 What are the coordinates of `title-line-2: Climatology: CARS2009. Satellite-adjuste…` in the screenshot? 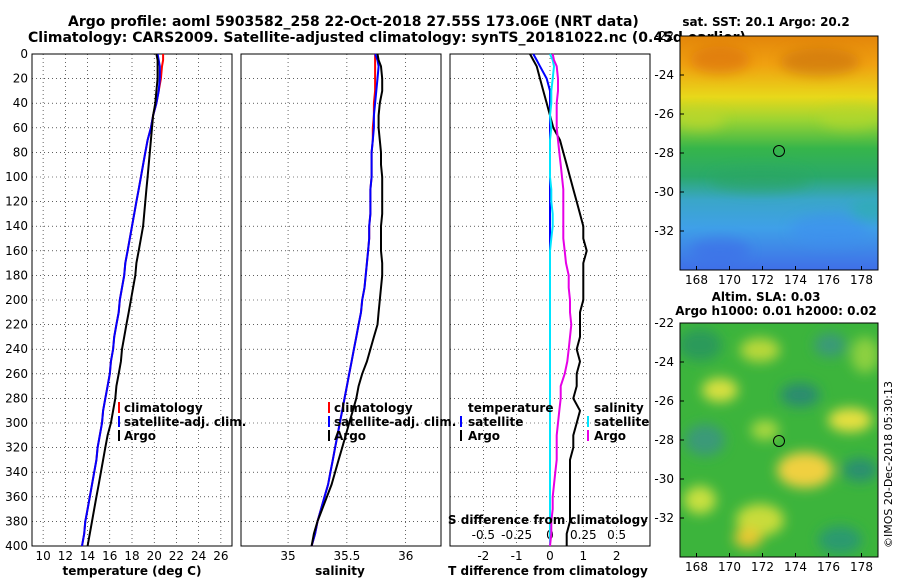 It's located at (387, 38).